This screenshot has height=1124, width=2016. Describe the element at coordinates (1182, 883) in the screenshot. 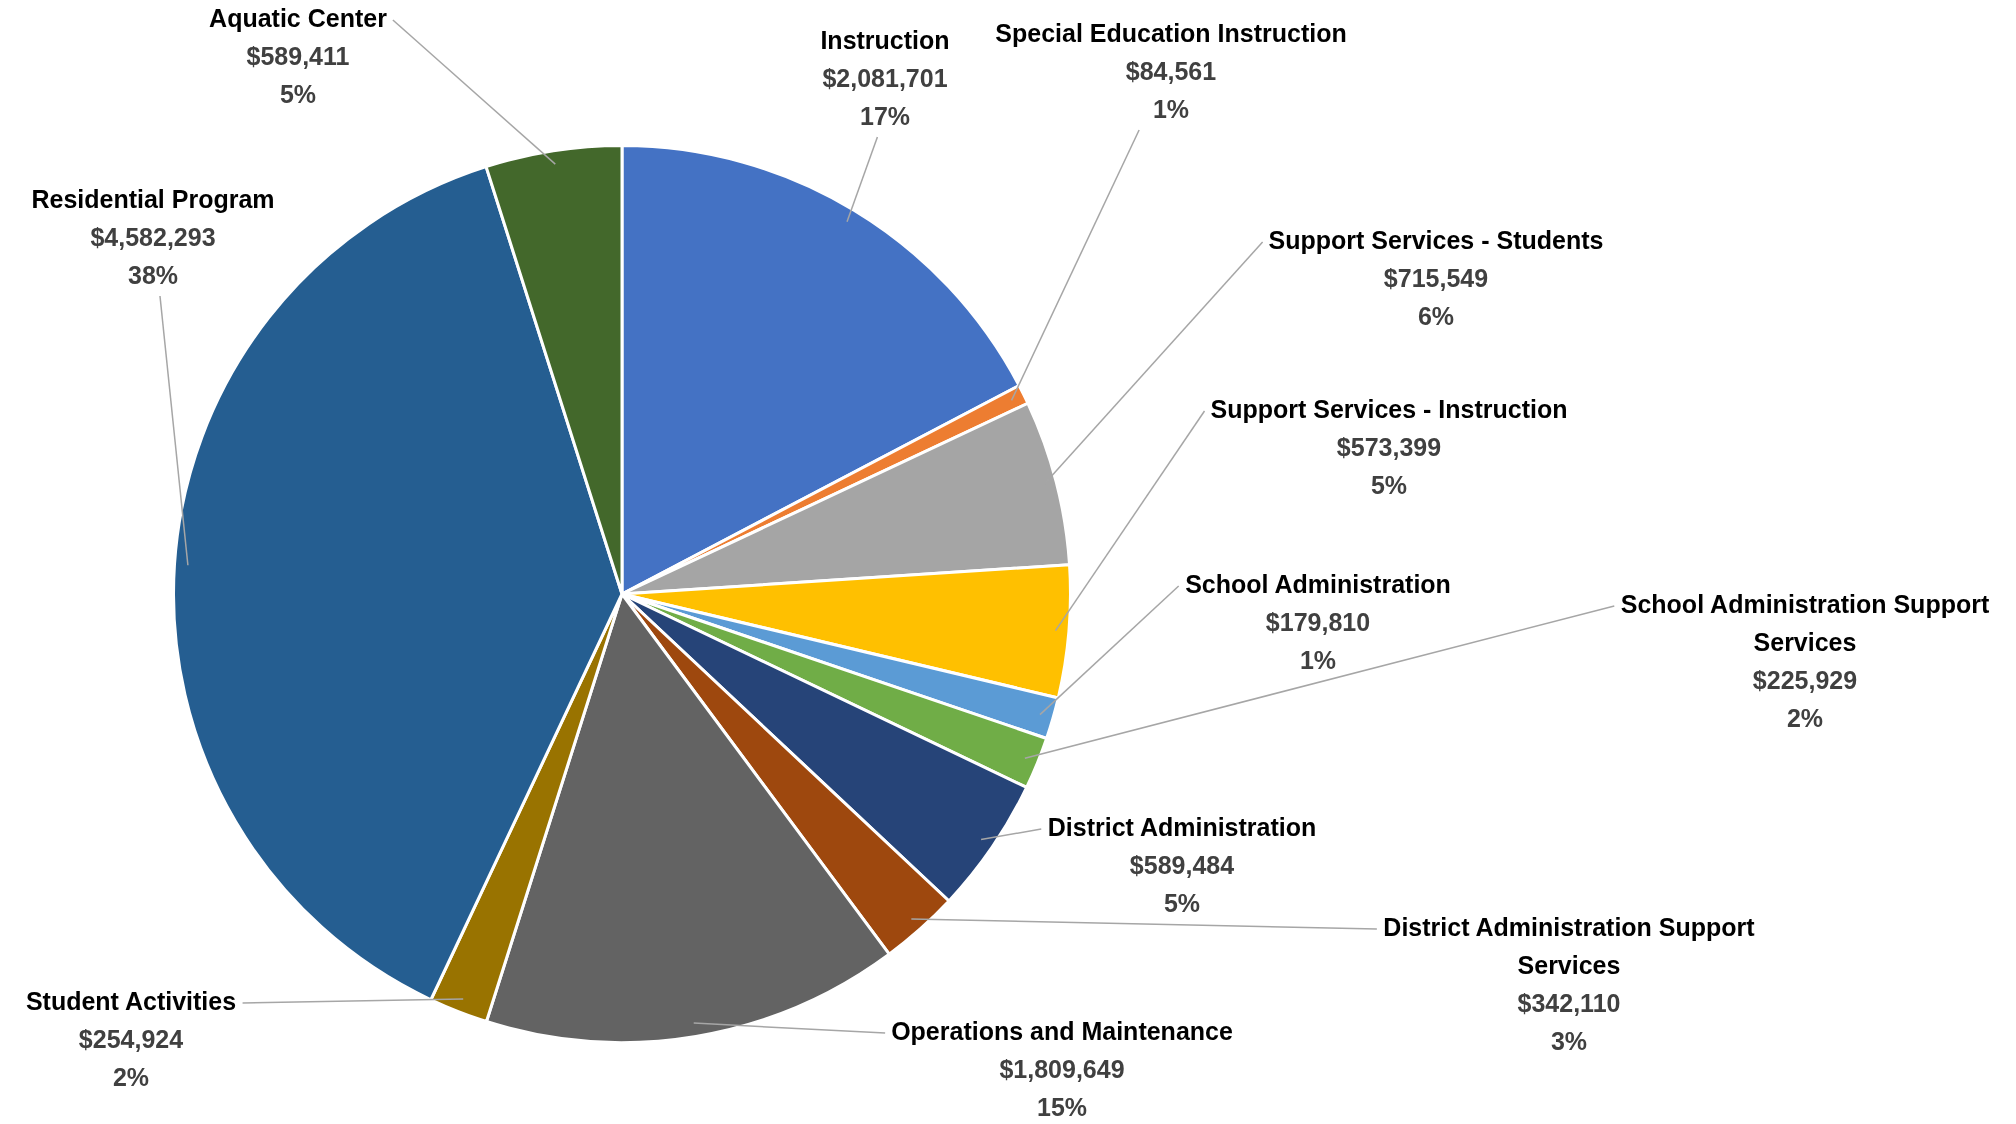

I see `data-label: $589,484 5%` at that location.